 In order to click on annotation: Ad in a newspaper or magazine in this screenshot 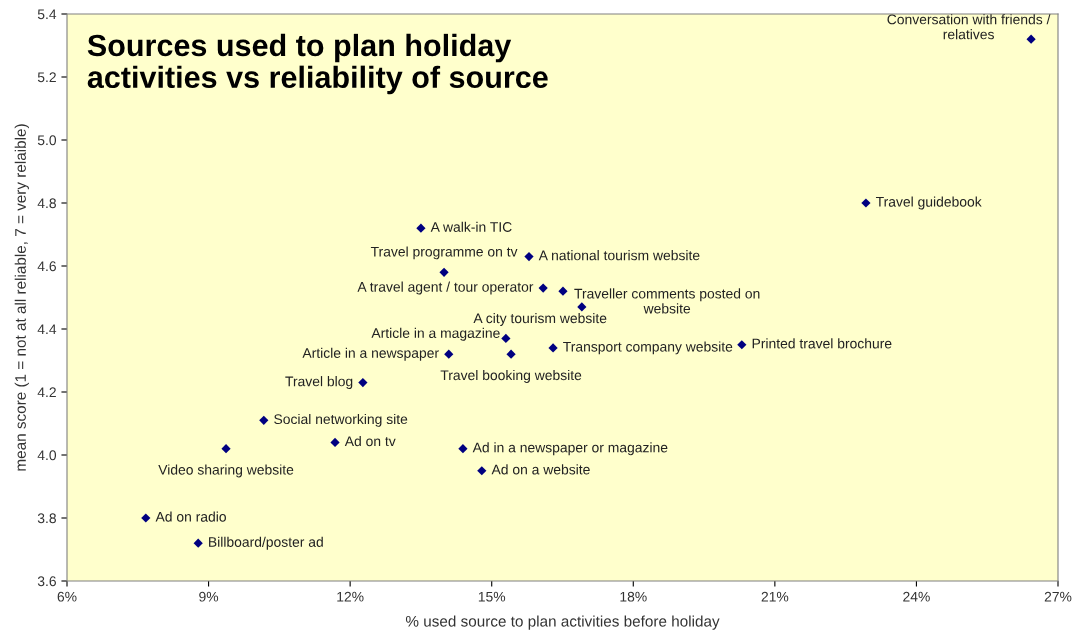, I will do `click(570, 449)`.